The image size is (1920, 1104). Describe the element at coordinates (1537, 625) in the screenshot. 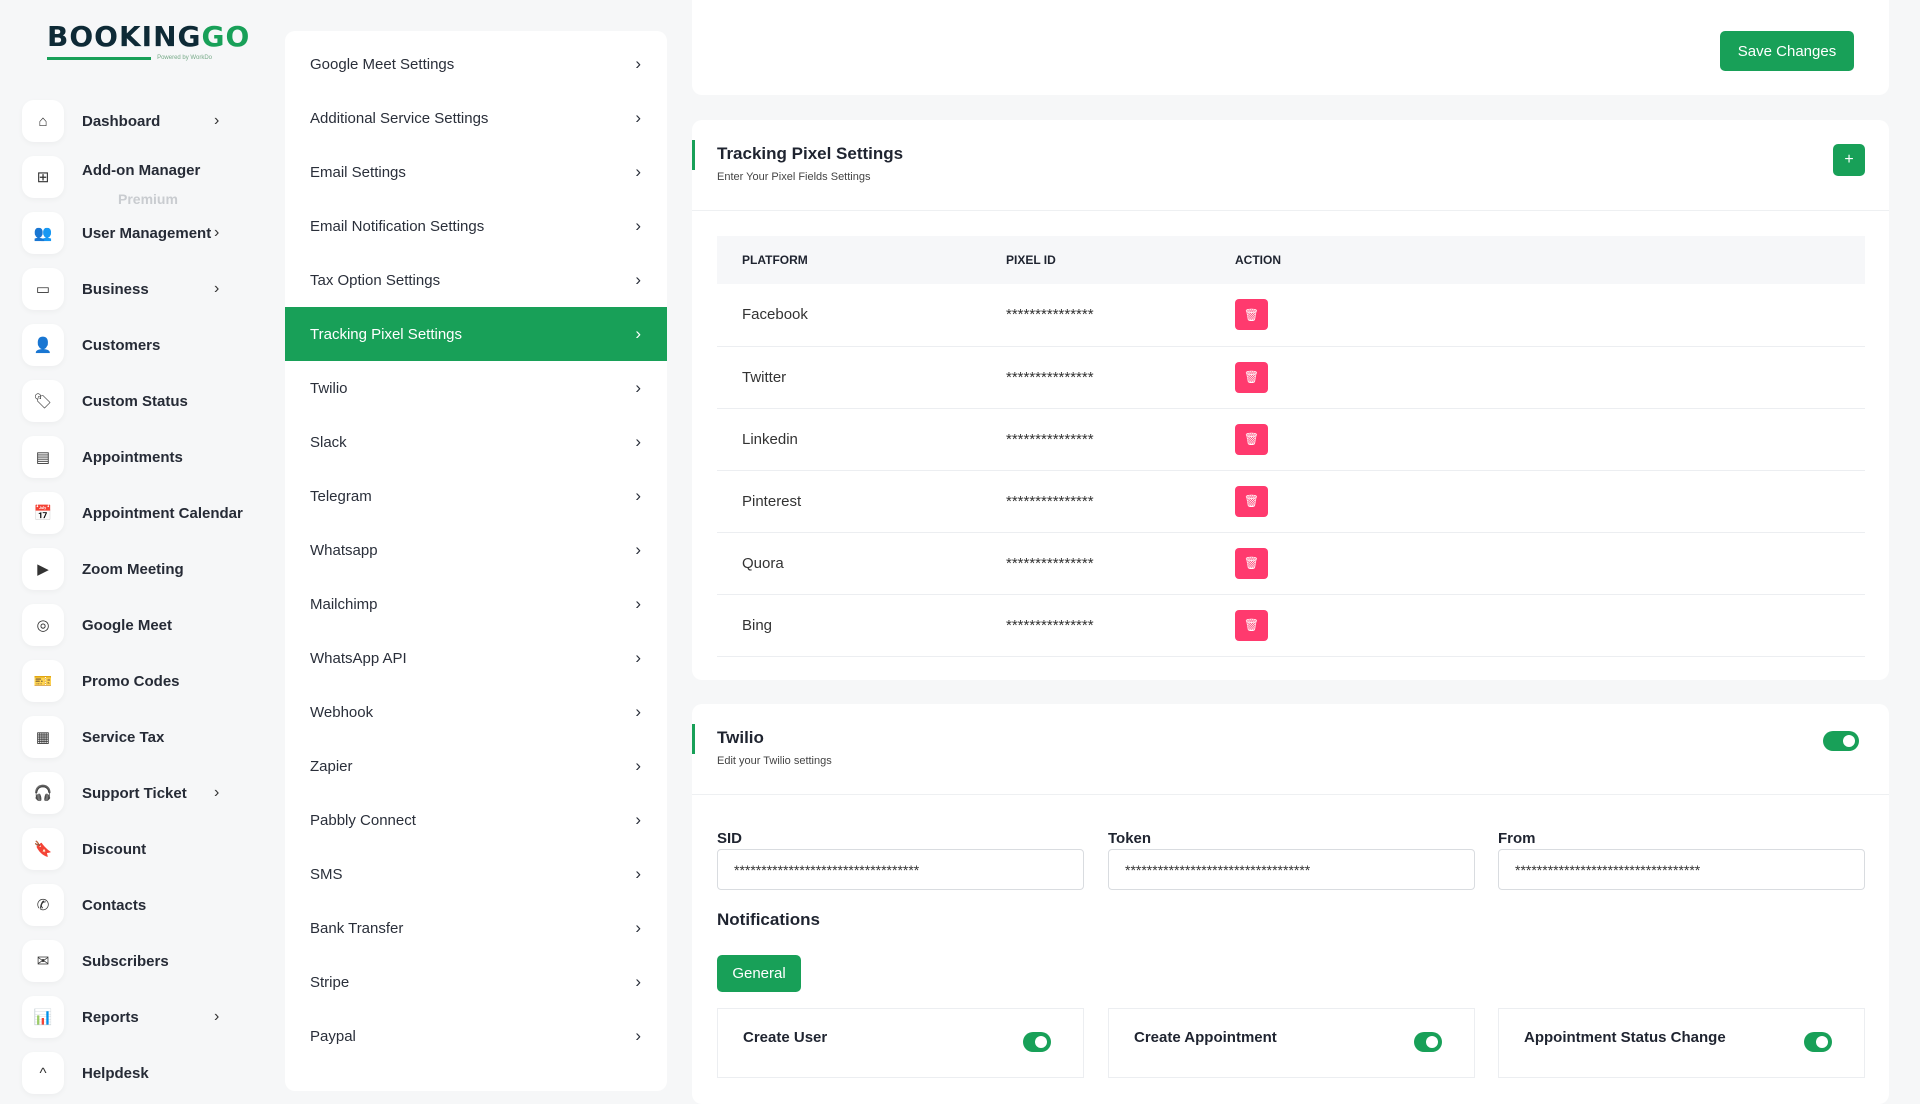

I see `action-cell: 🗑` at that location.